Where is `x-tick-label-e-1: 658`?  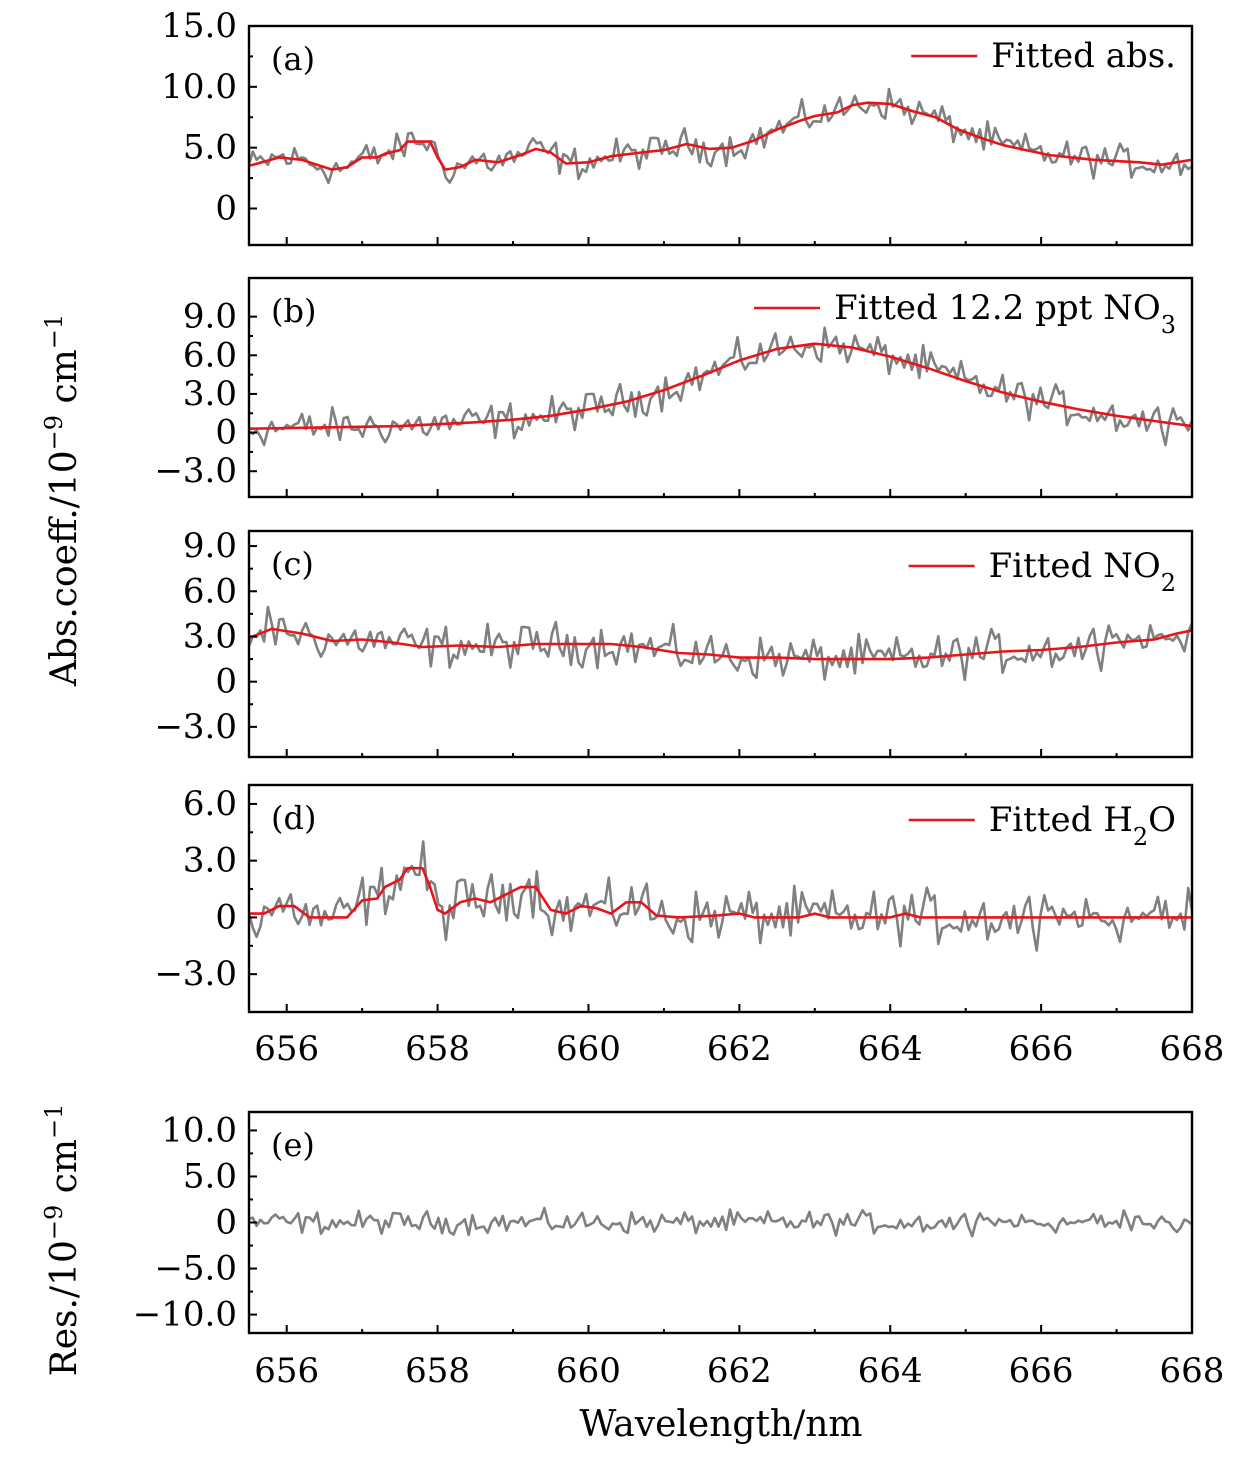
x-tick-label-e-1: 658 is located at coordinates (437, 1371).